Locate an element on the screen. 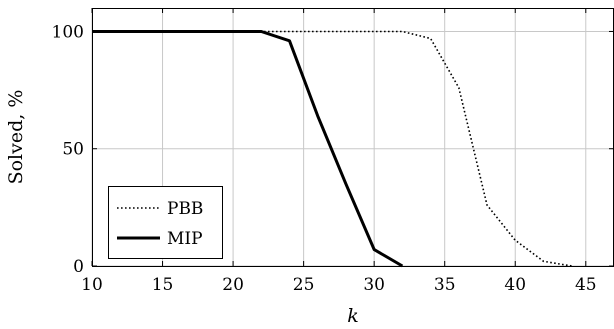 Image resolution: width=614 pixels, height=329 pixels. x-axis-label: k is located at coordinates (353, 316).